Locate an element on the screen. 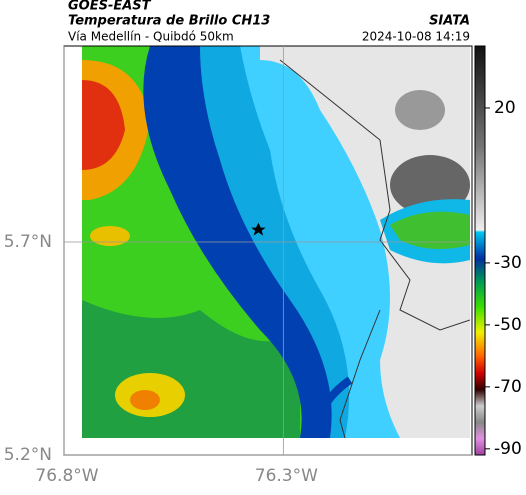  datetime: 2024-10-08 14:19 is located at coordinates (416, 37).